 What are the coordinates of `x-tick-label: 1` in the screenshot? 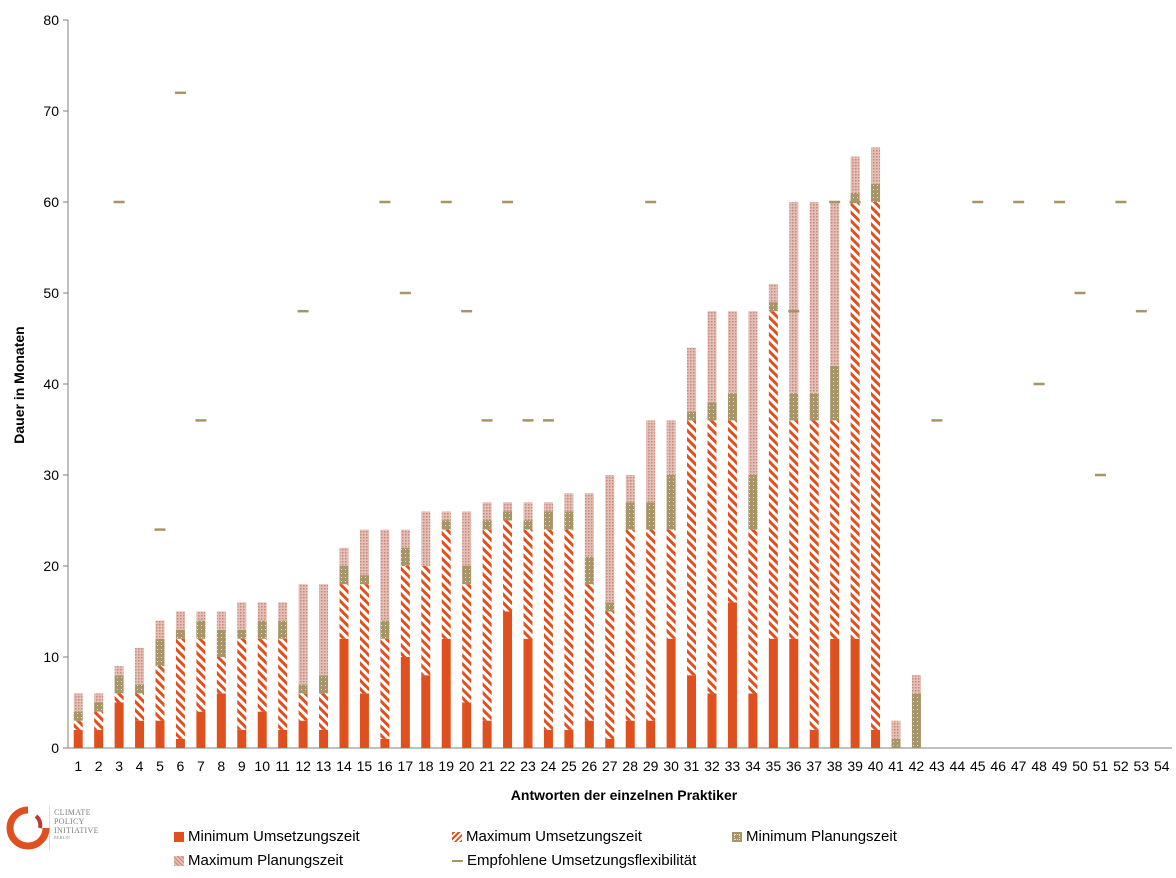 It's located at (78, 766).